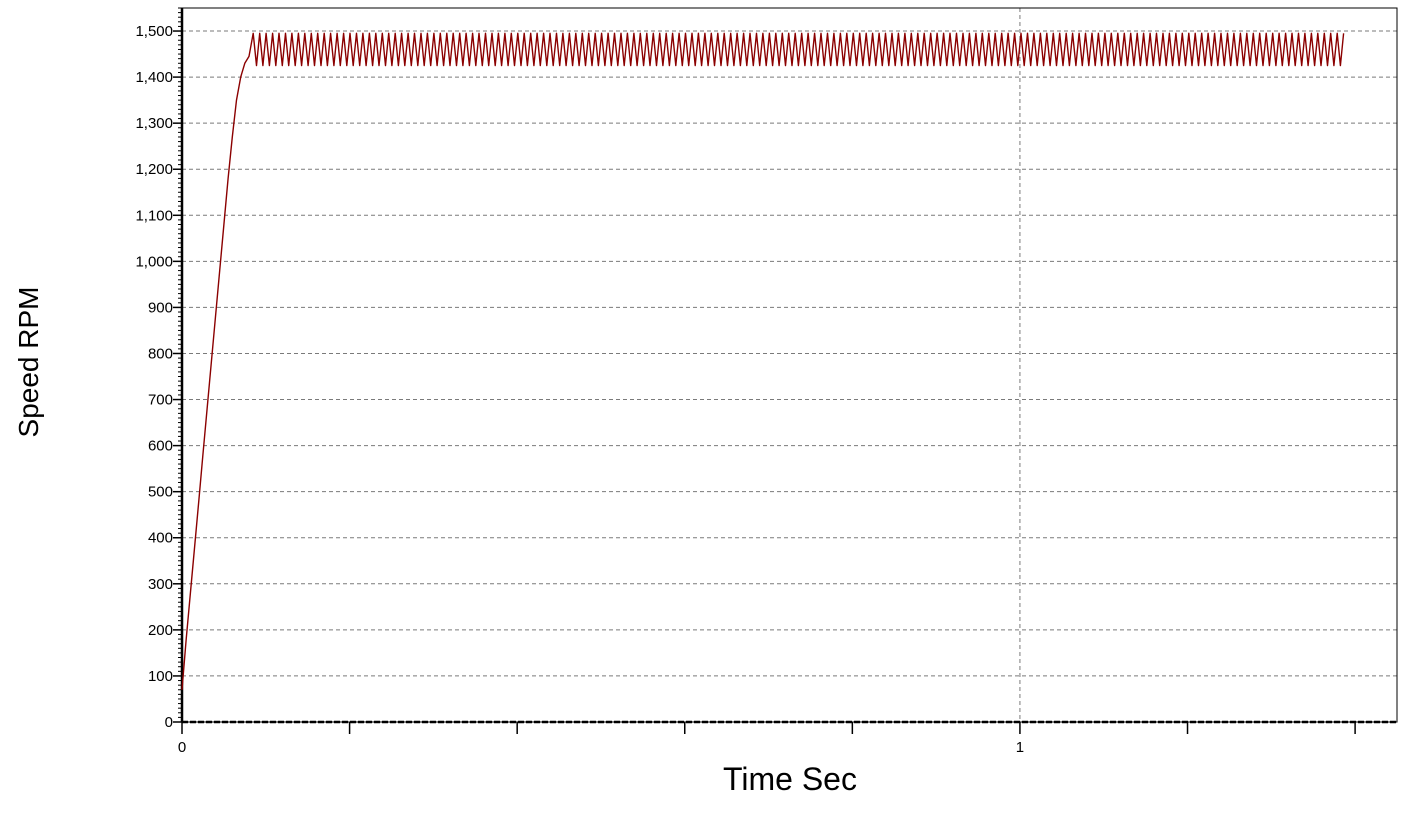 The image size is (1410, 815). I want to click on y-tick-label: 1,300, so click(154, 123).